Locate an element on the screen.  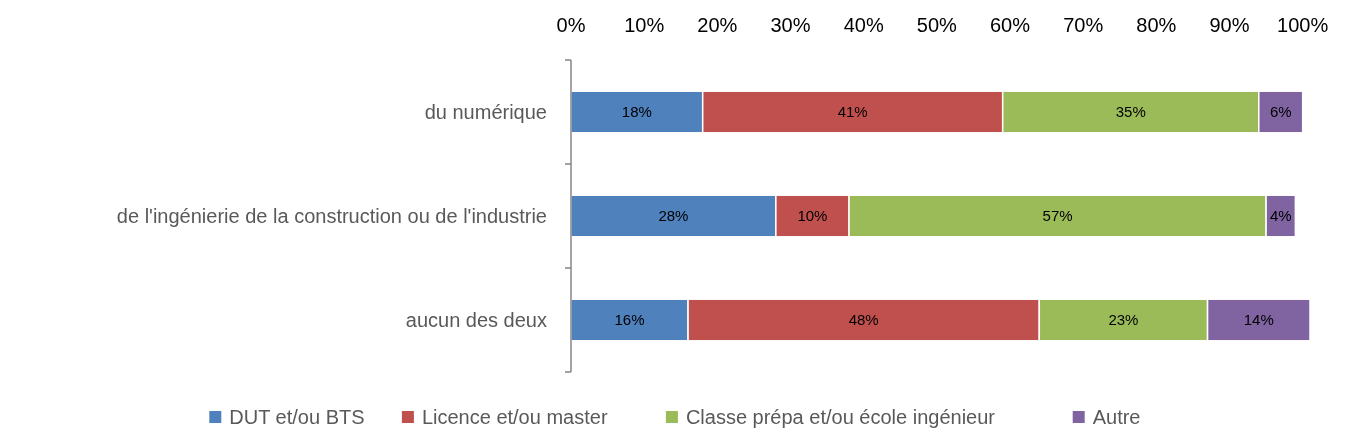
x-tick-label: 30% is located at coordinates (790, 25).